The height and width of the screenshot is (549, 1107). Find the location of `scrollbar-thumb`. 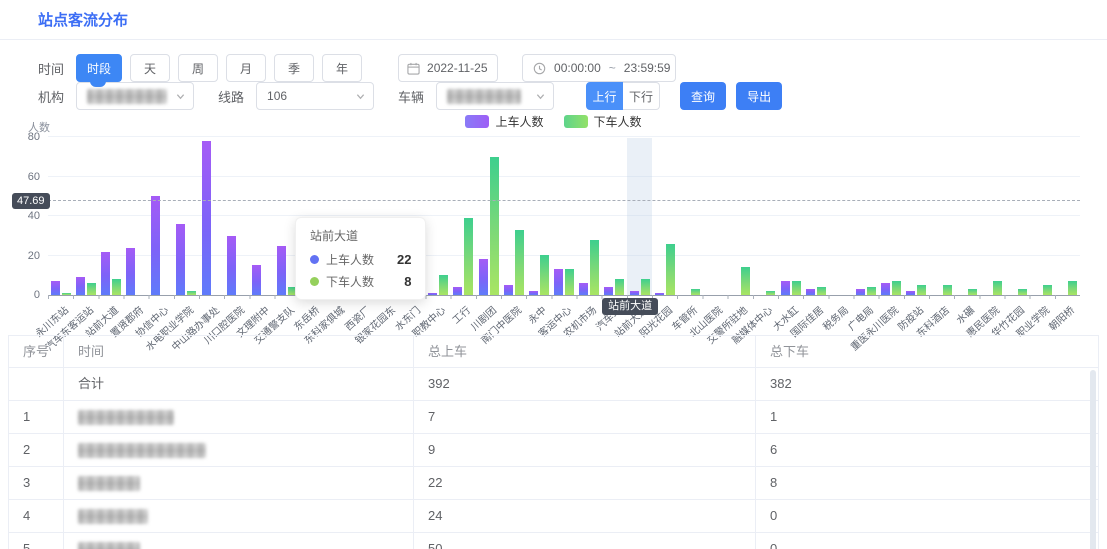

scrollbar-thumb is located at coordinates (1093, 459).